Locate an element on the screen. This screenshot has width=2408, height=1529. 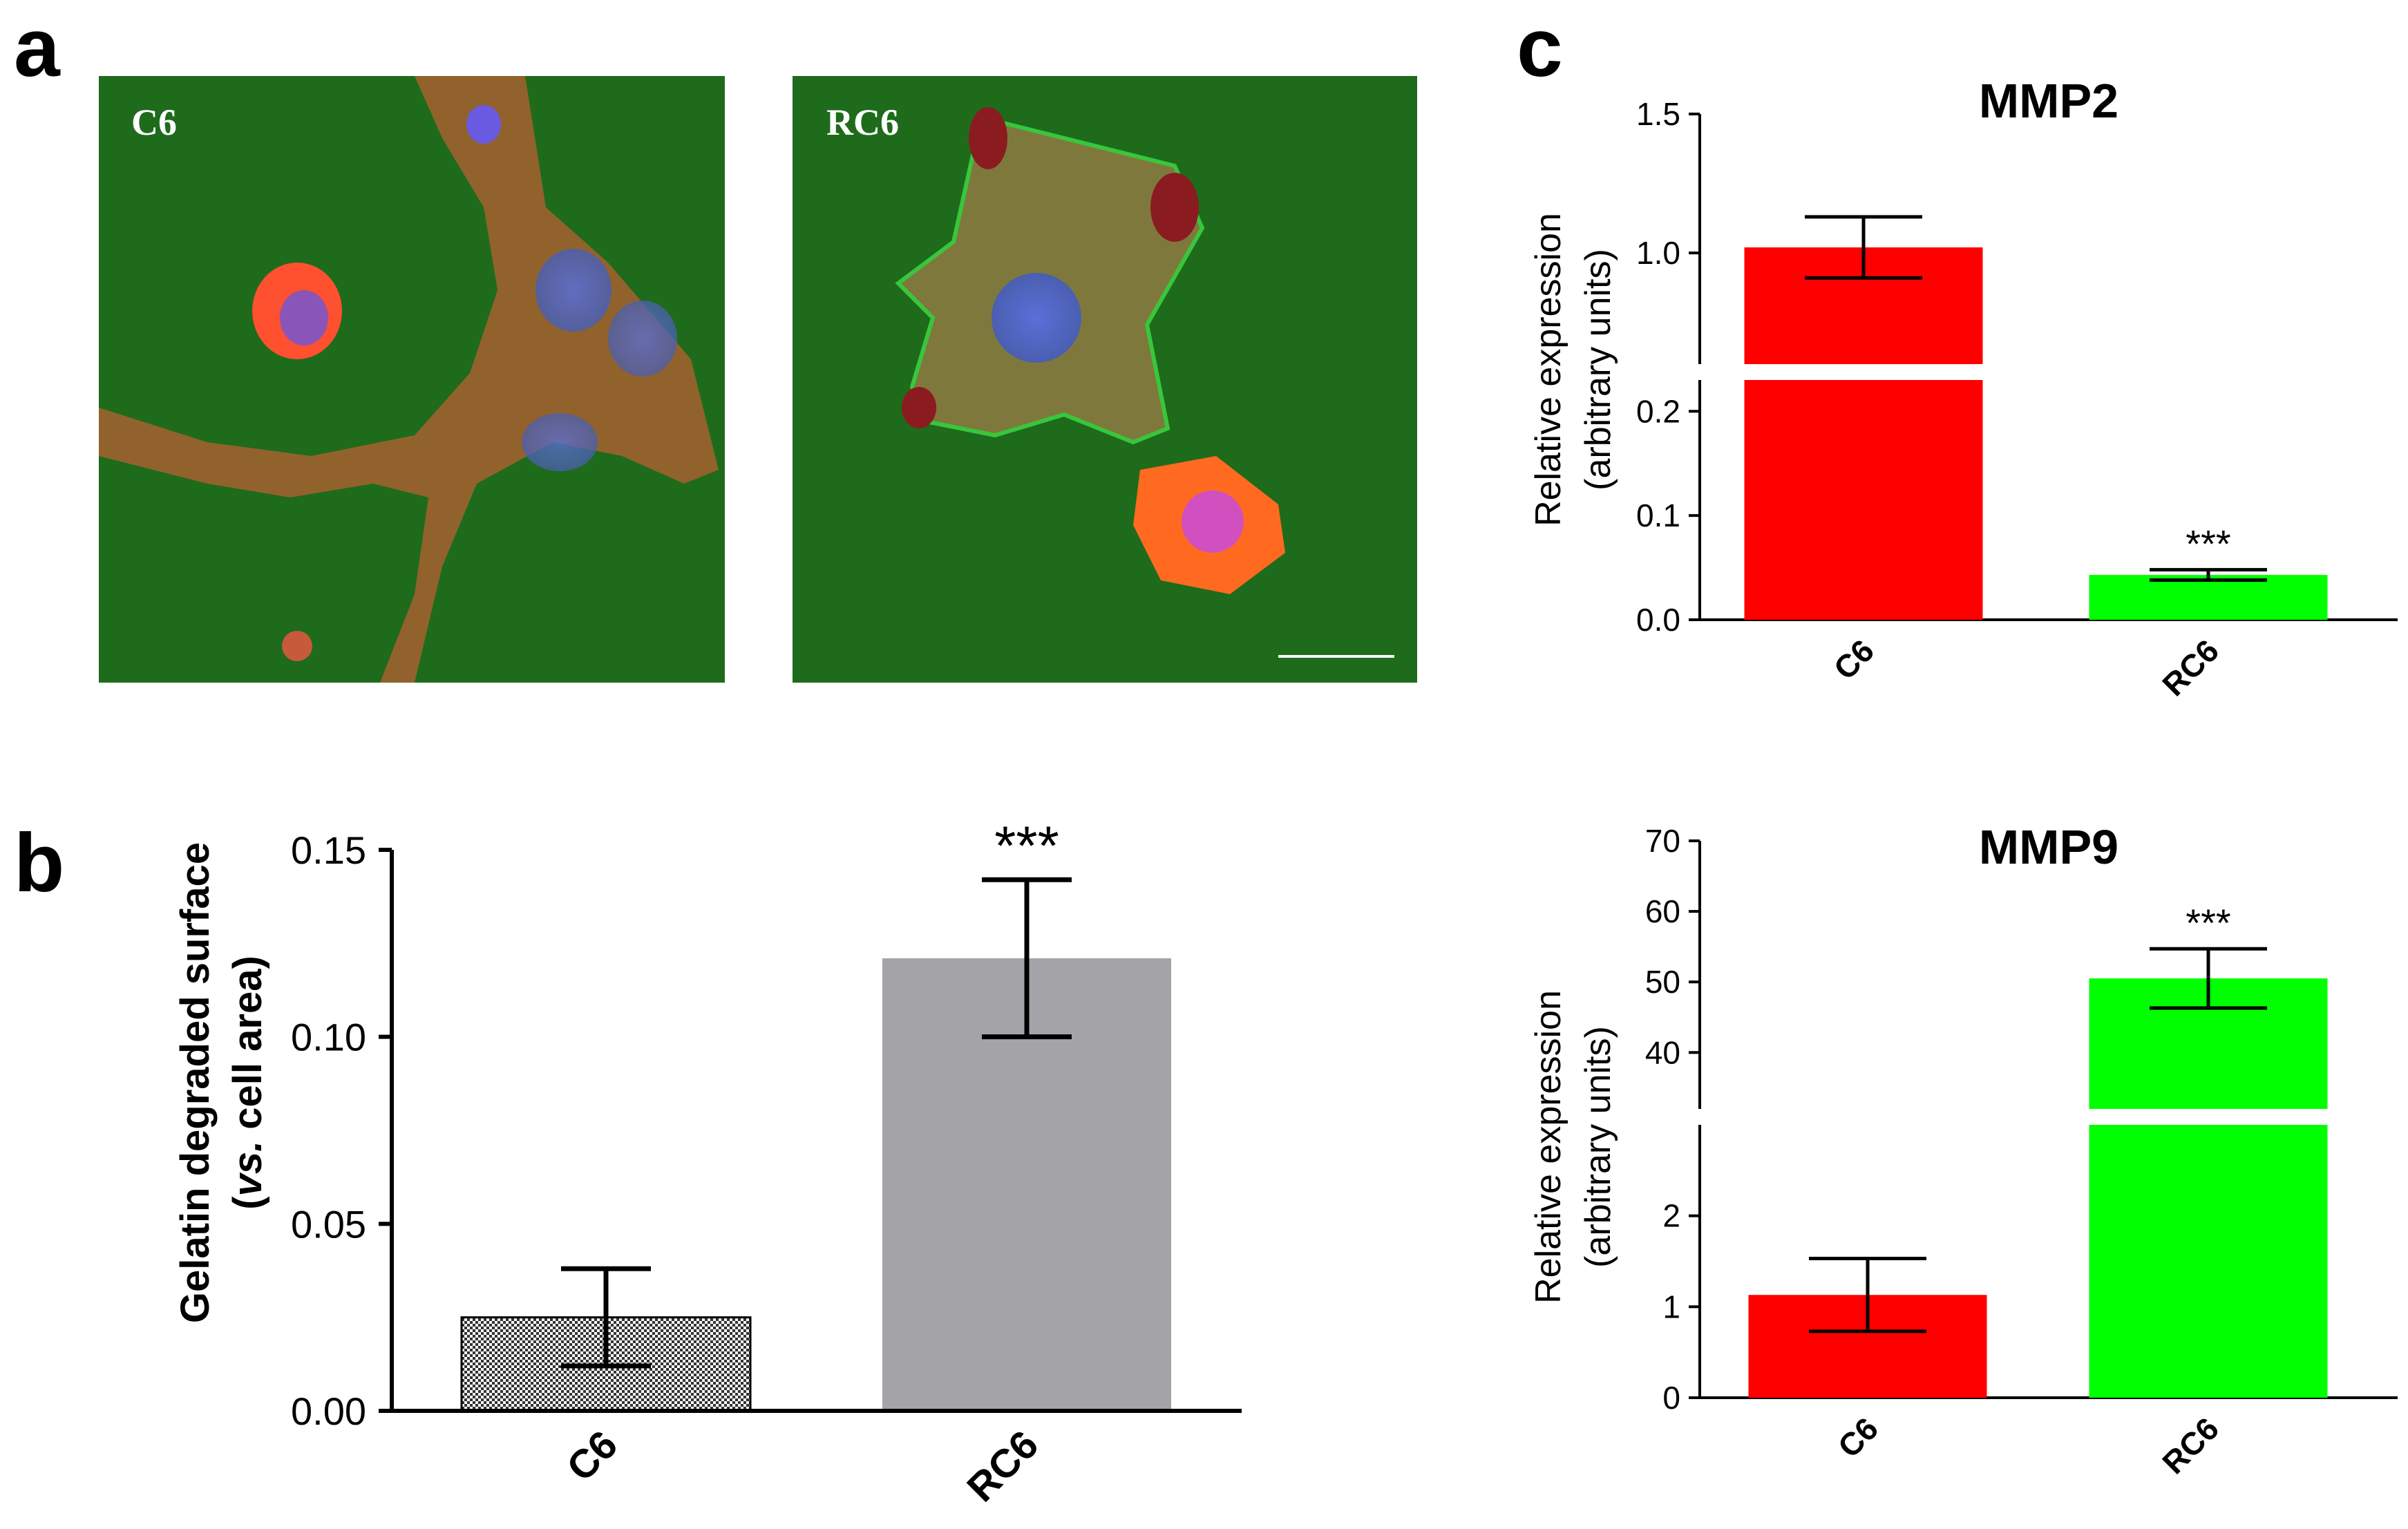
chart-mmp2-xtick-label: C6 is located at coordinates (1854, 659).